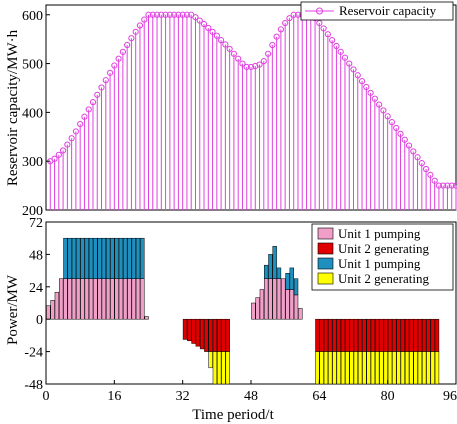  Describe the element at coordinates (325, 233) in the screenshot. I see `legend-swatch-unit1-pumping` at that location.